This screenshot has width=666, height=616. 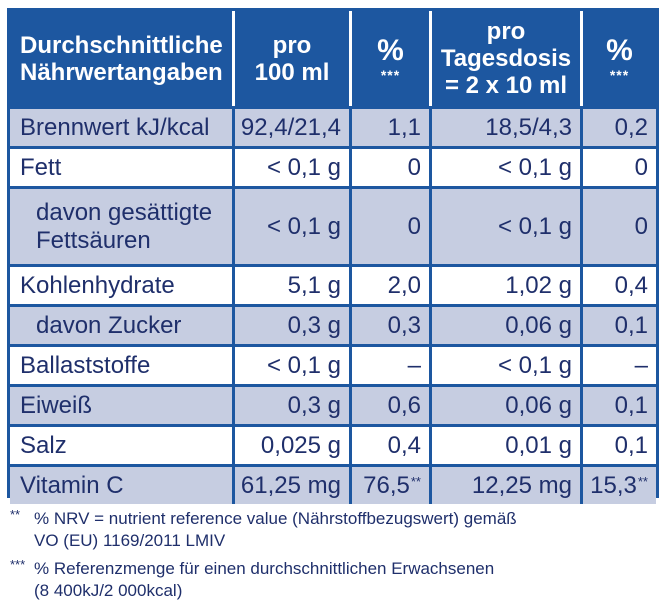 What do you see at coordinates (18, 564) in the screenshot?
I see `footnote-mark: ***` at bounding box center [18, 564].